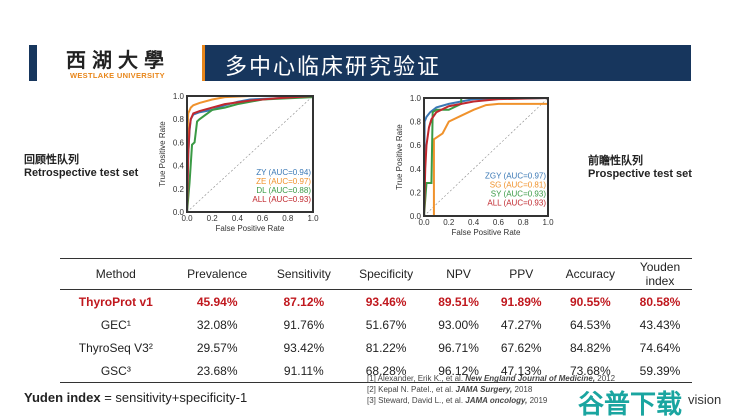 Image resolution: width=740 pixels, height=420 pixels. What do you see at coordinates (386, 274) in the screenshot?
I see `column-header: Specificity` at bounding box center [386, 274].